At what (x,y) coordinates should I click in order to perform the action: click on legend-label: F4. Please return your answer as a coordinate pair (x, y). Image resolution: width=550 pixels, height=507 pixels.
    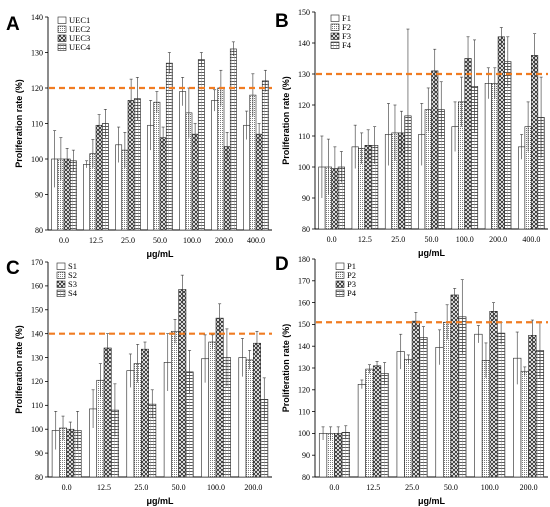
    Looking at the image, I should click on (347, 45).